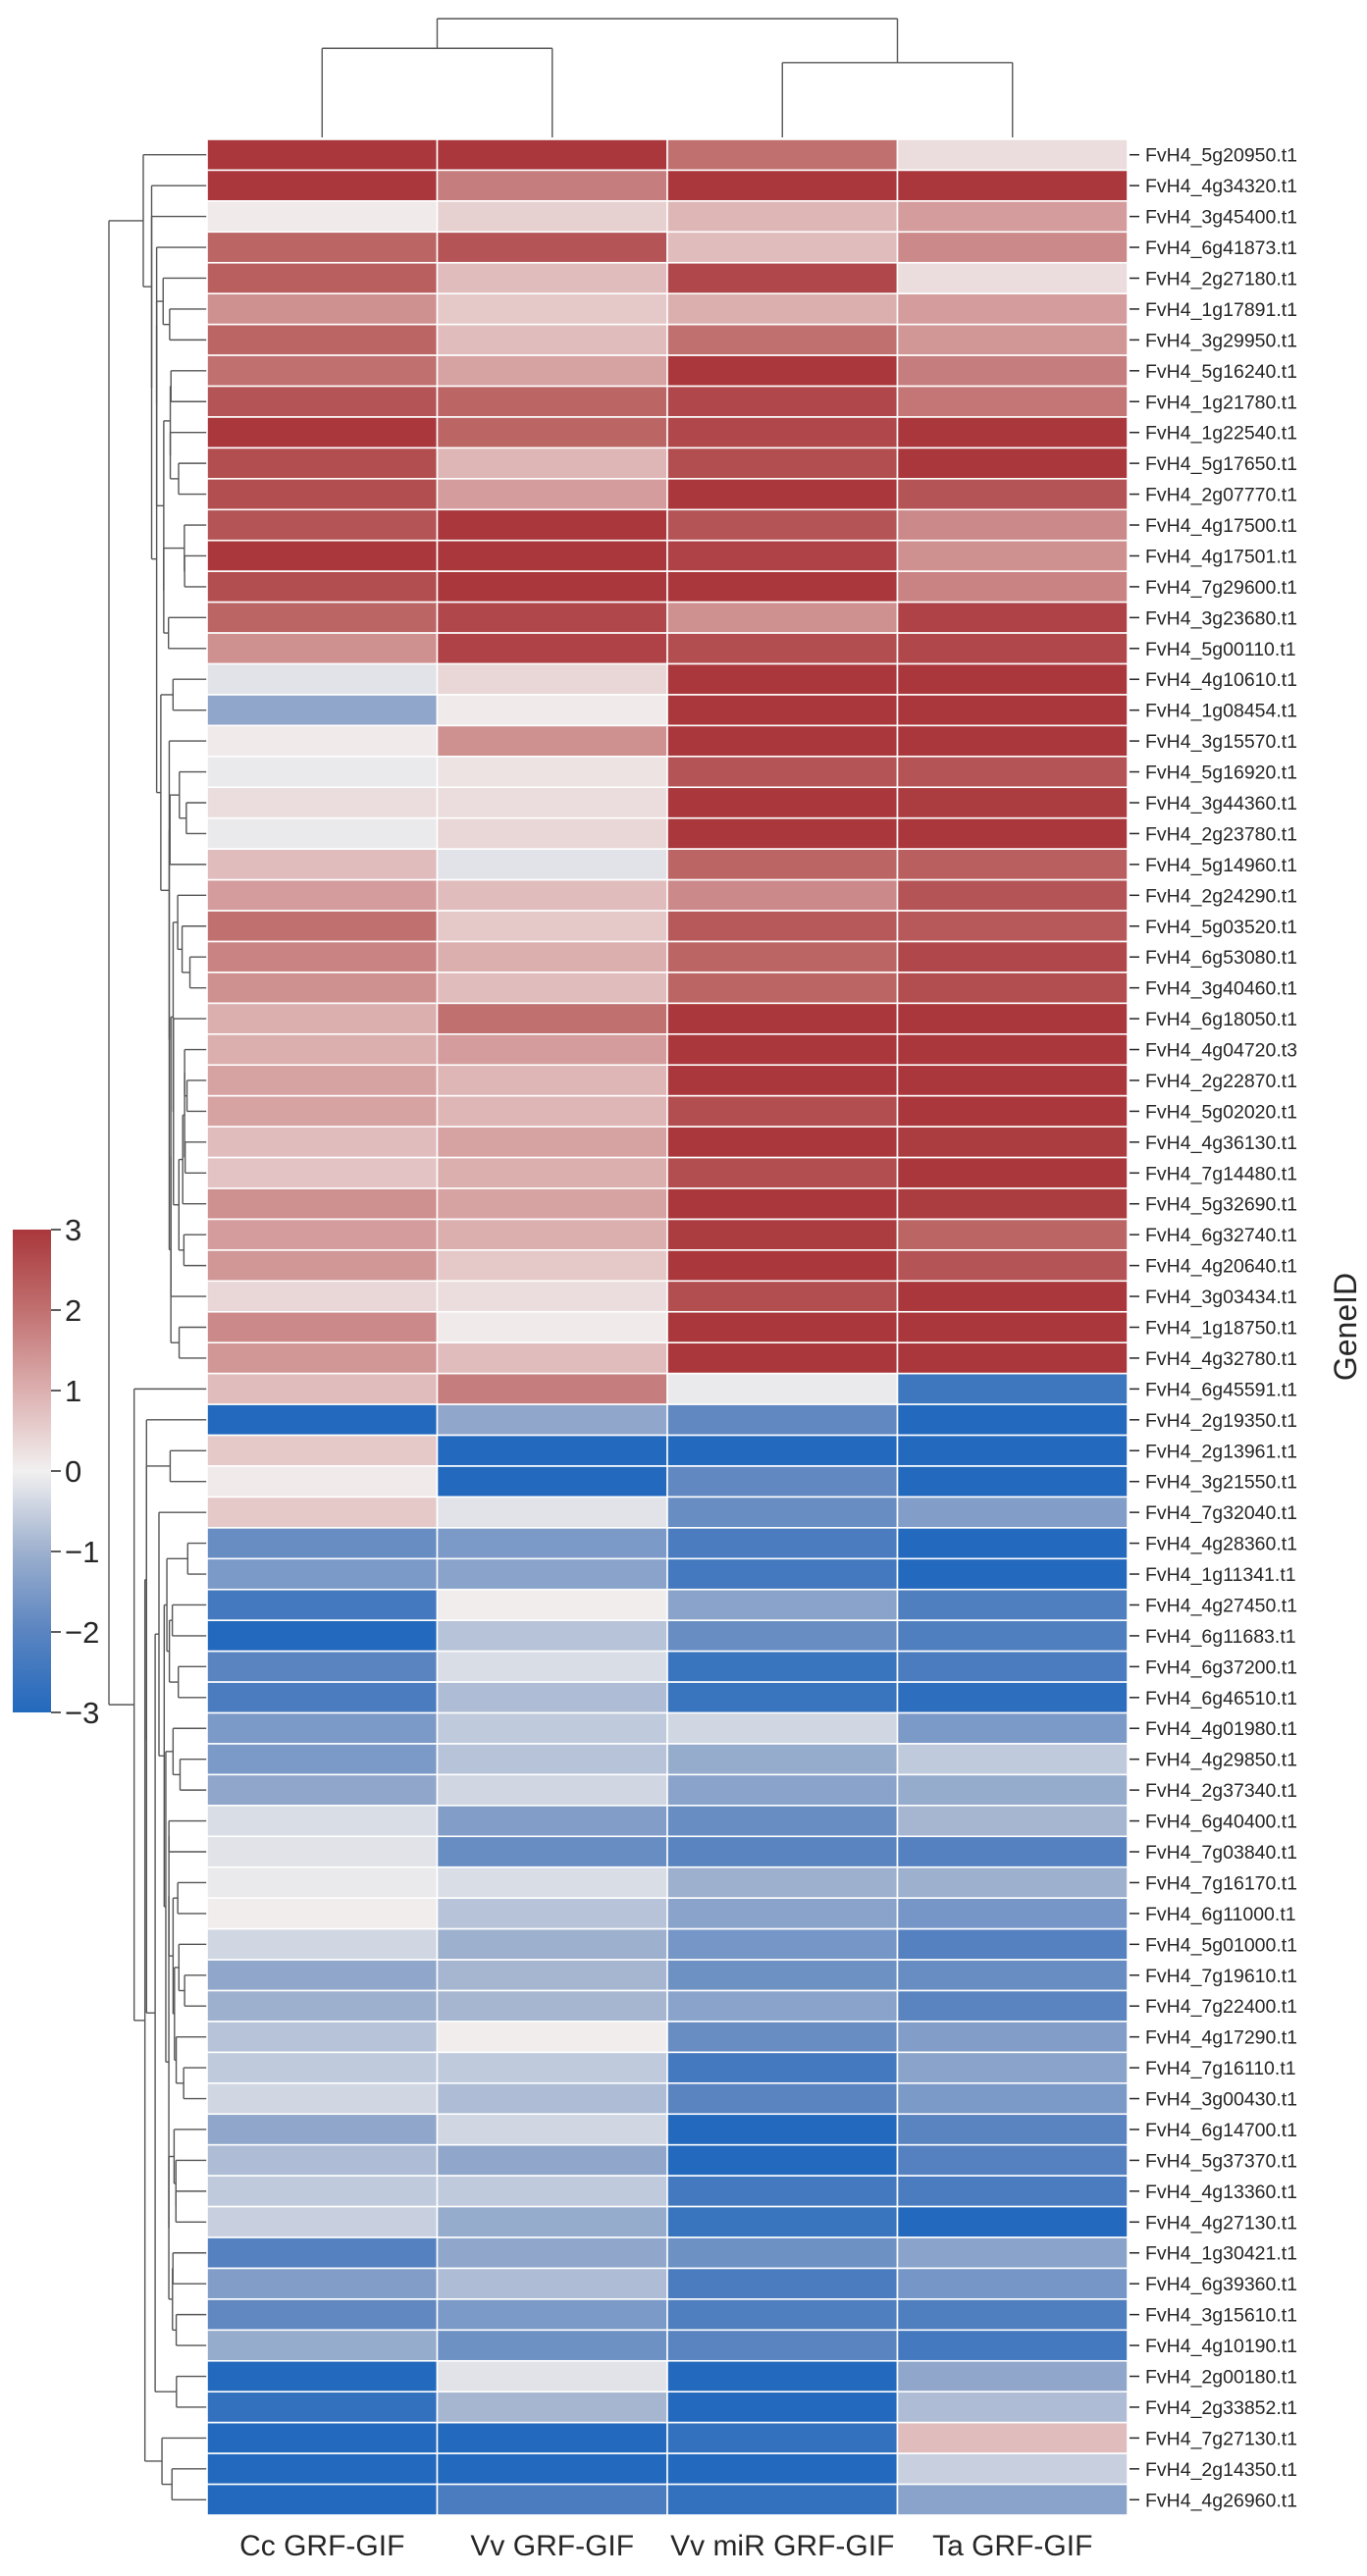 The height and width of the screenshot is (2576, 1367). What do you see at coordinates (1221, 402) in the screenshot?
I see `row-label: FvH4_1g21780.t1` at bounding box center [1221, 402].